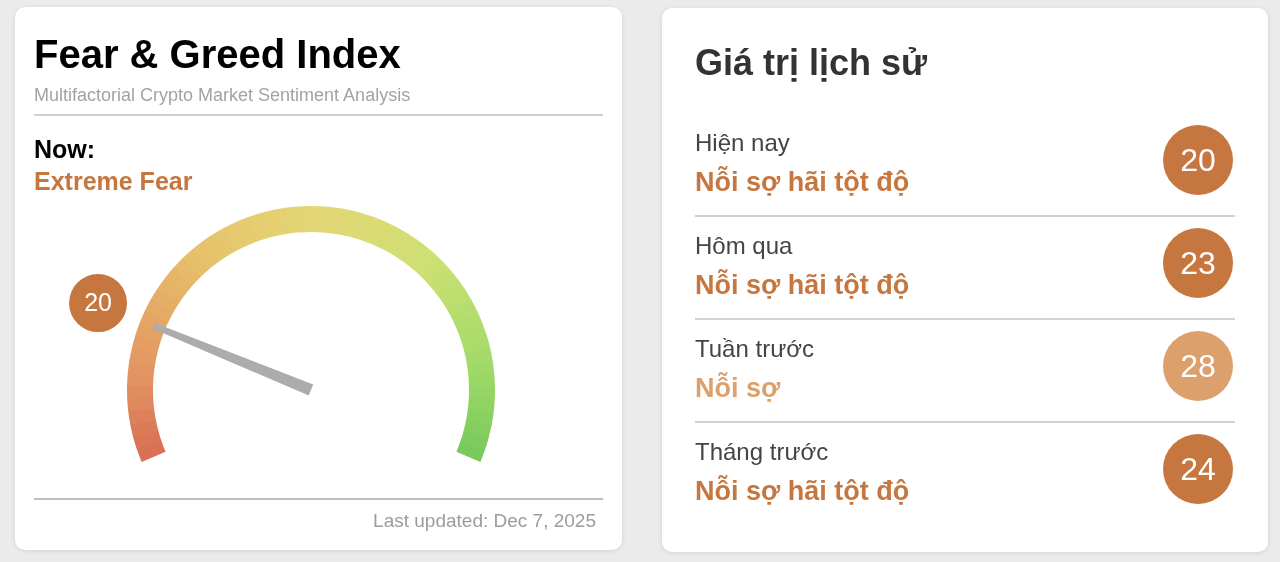 Image resolution: width=1280 pixels, height=562 pixels. Describe the element at coordinates (1198, 366) in the screenshot. I see `data-label: 28` at that location.